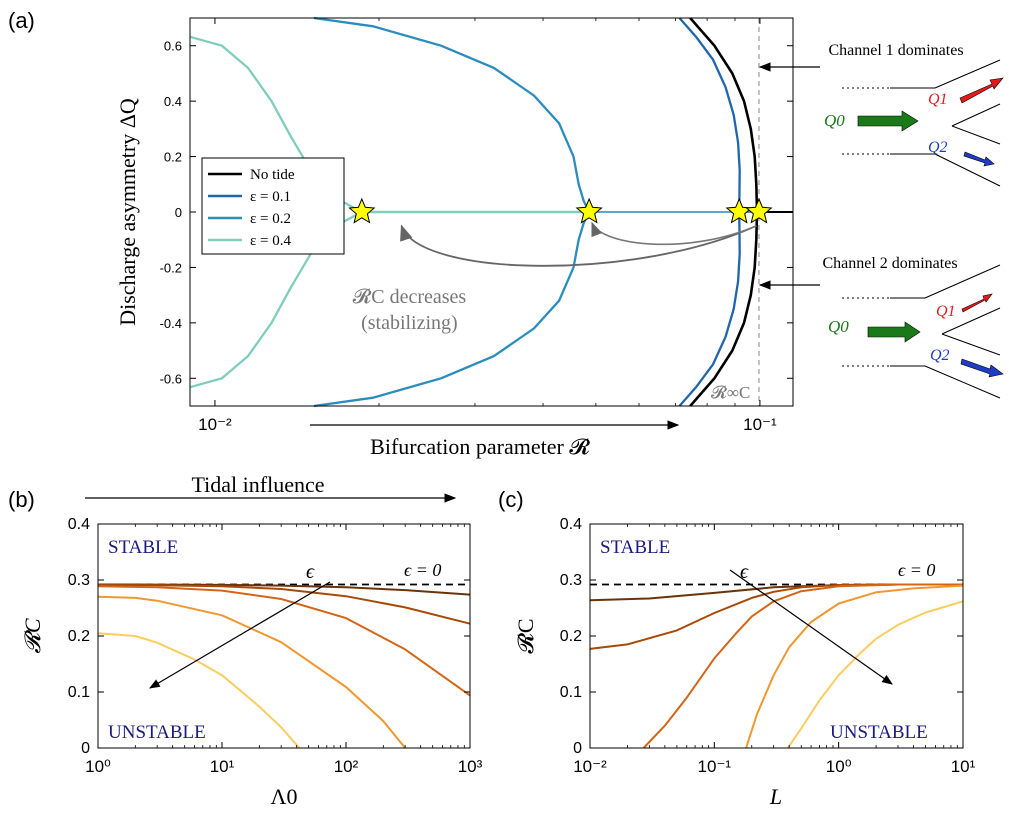 This screenshot has width=1009, height=814. I want to click on axes-frame-c, so click(776, 636).